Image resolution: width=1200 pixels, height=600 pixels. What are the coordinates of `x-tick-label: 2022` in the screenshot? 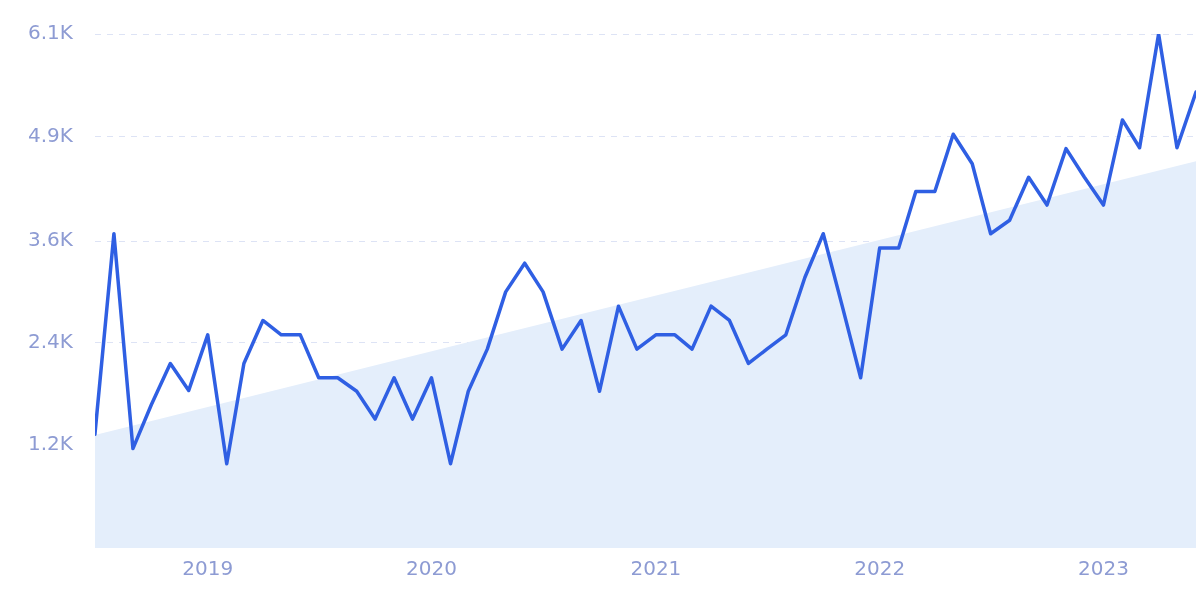 It's located at (880, 568).